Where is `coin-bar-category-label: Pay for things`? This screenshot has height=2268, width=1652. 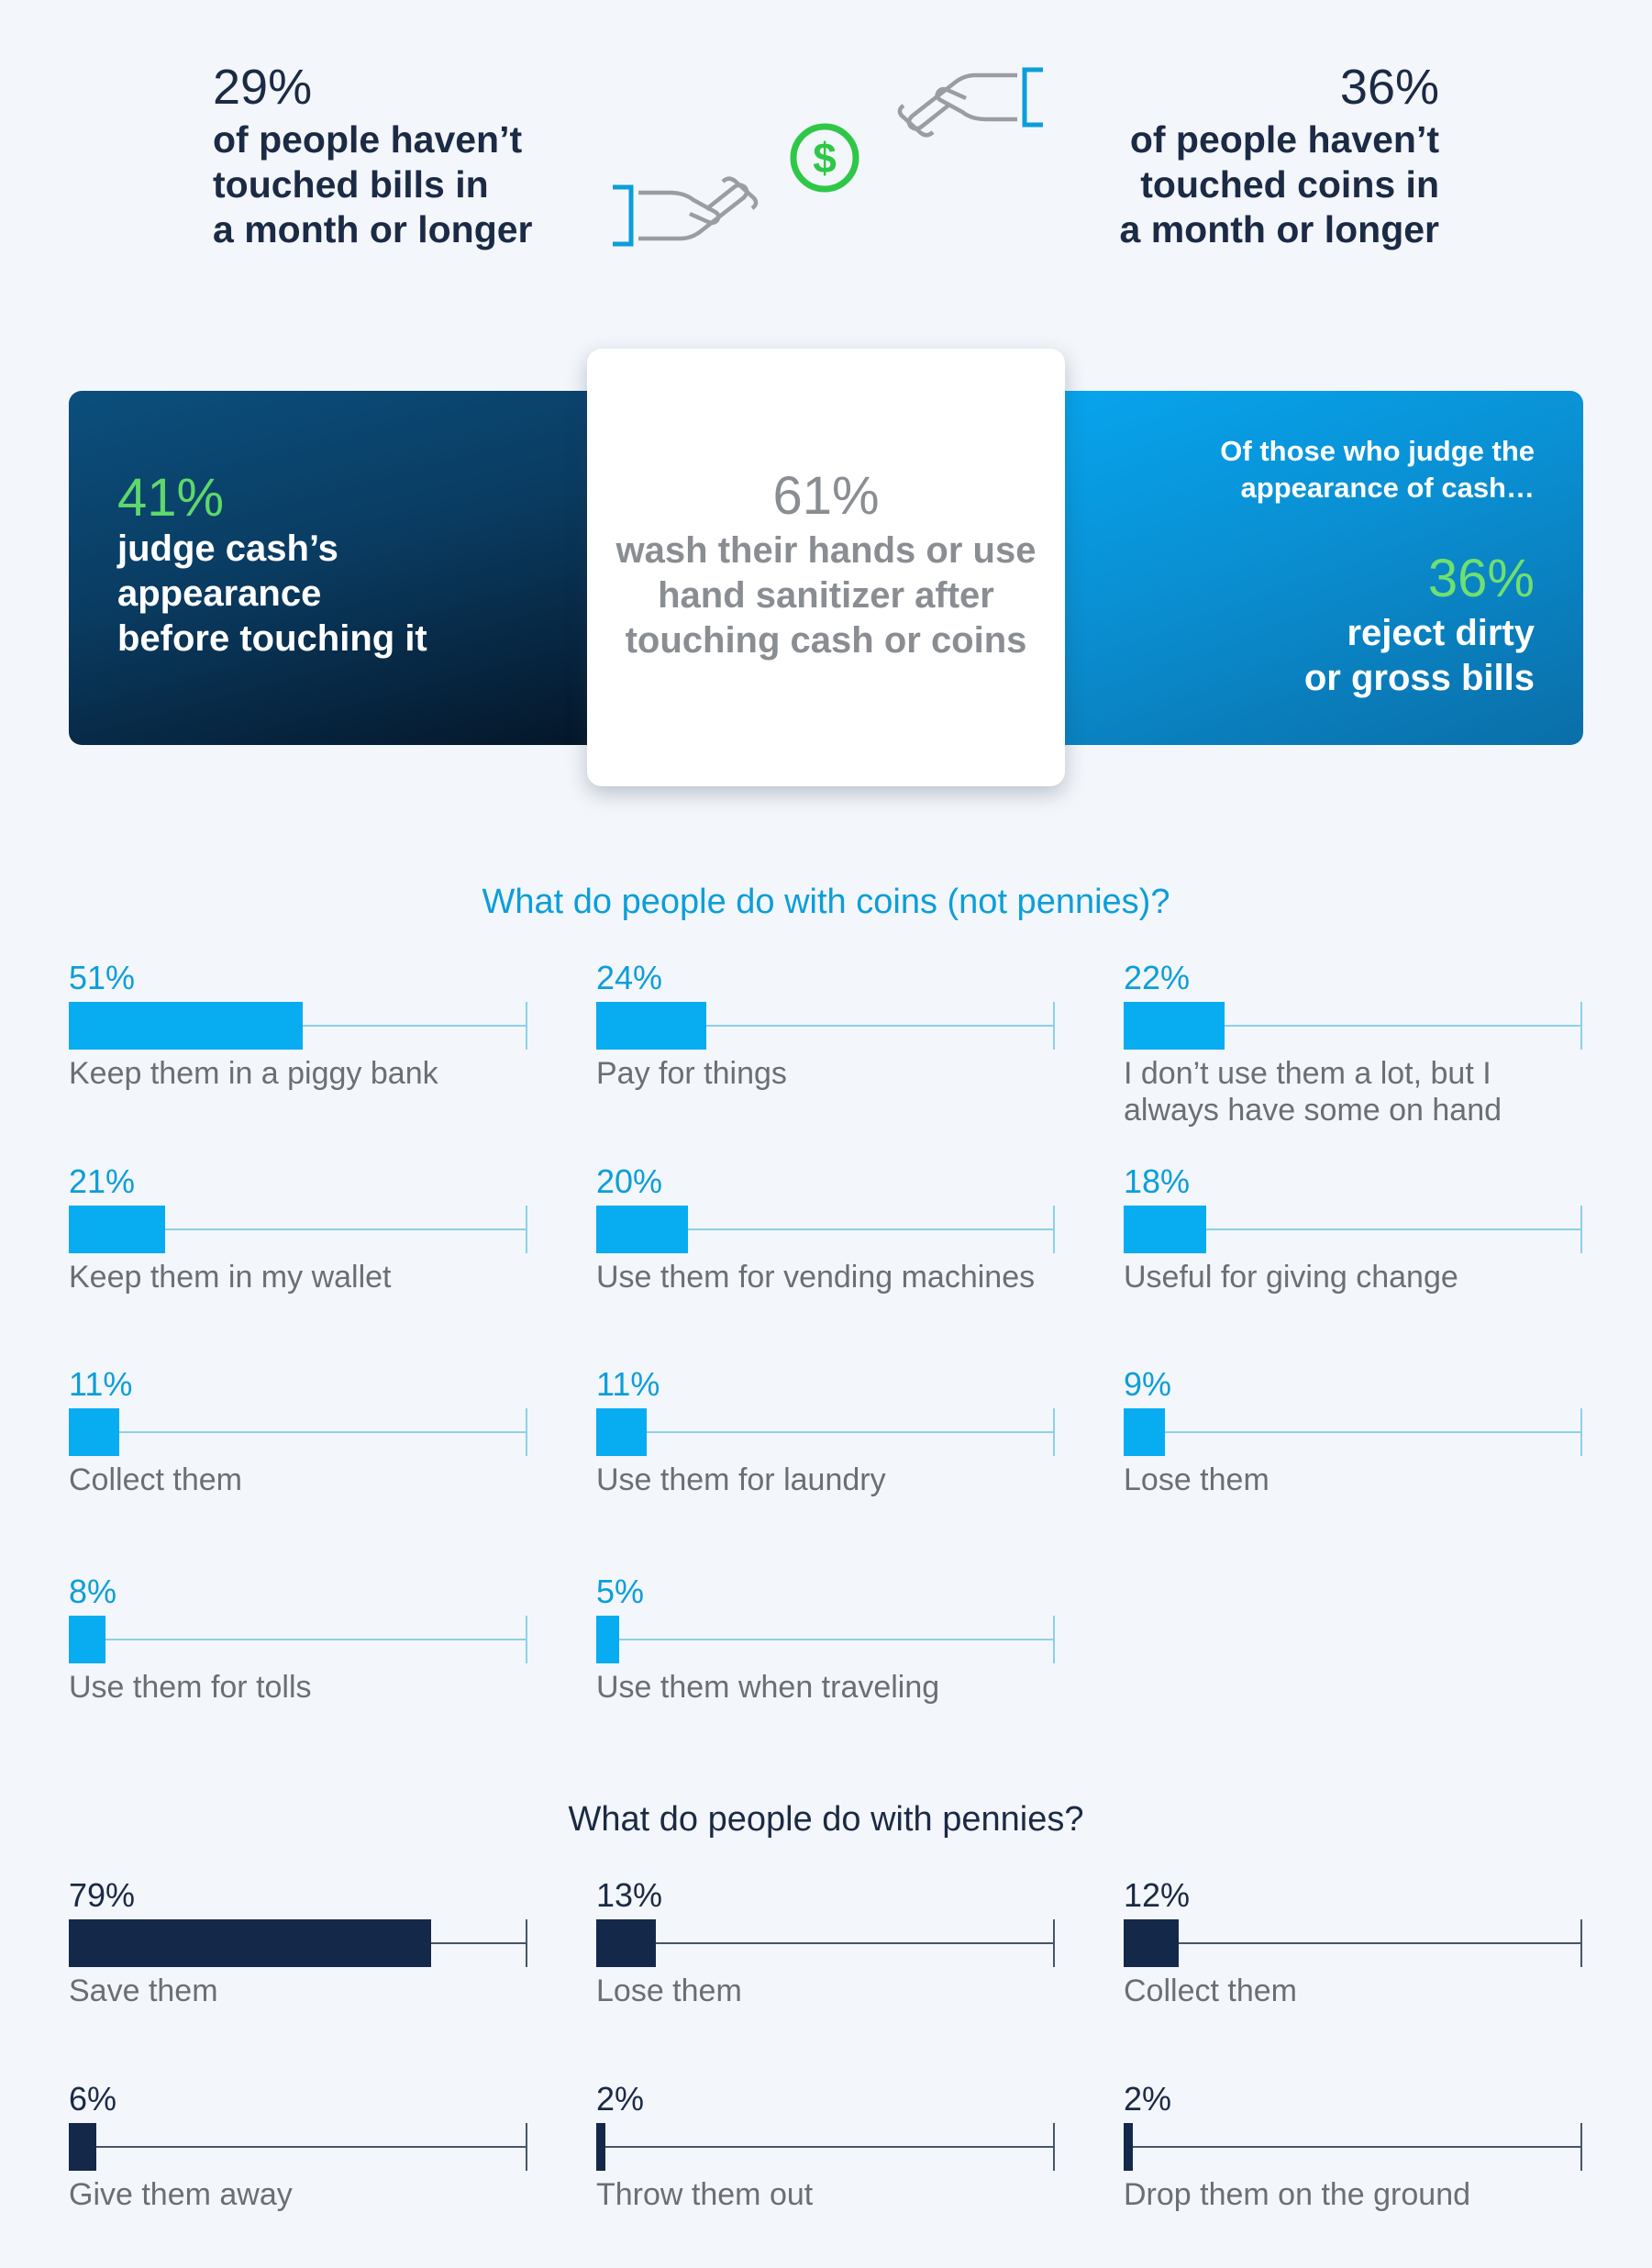
coin-bar-category-label: Pay for things is located at coordinates (691, 1073).